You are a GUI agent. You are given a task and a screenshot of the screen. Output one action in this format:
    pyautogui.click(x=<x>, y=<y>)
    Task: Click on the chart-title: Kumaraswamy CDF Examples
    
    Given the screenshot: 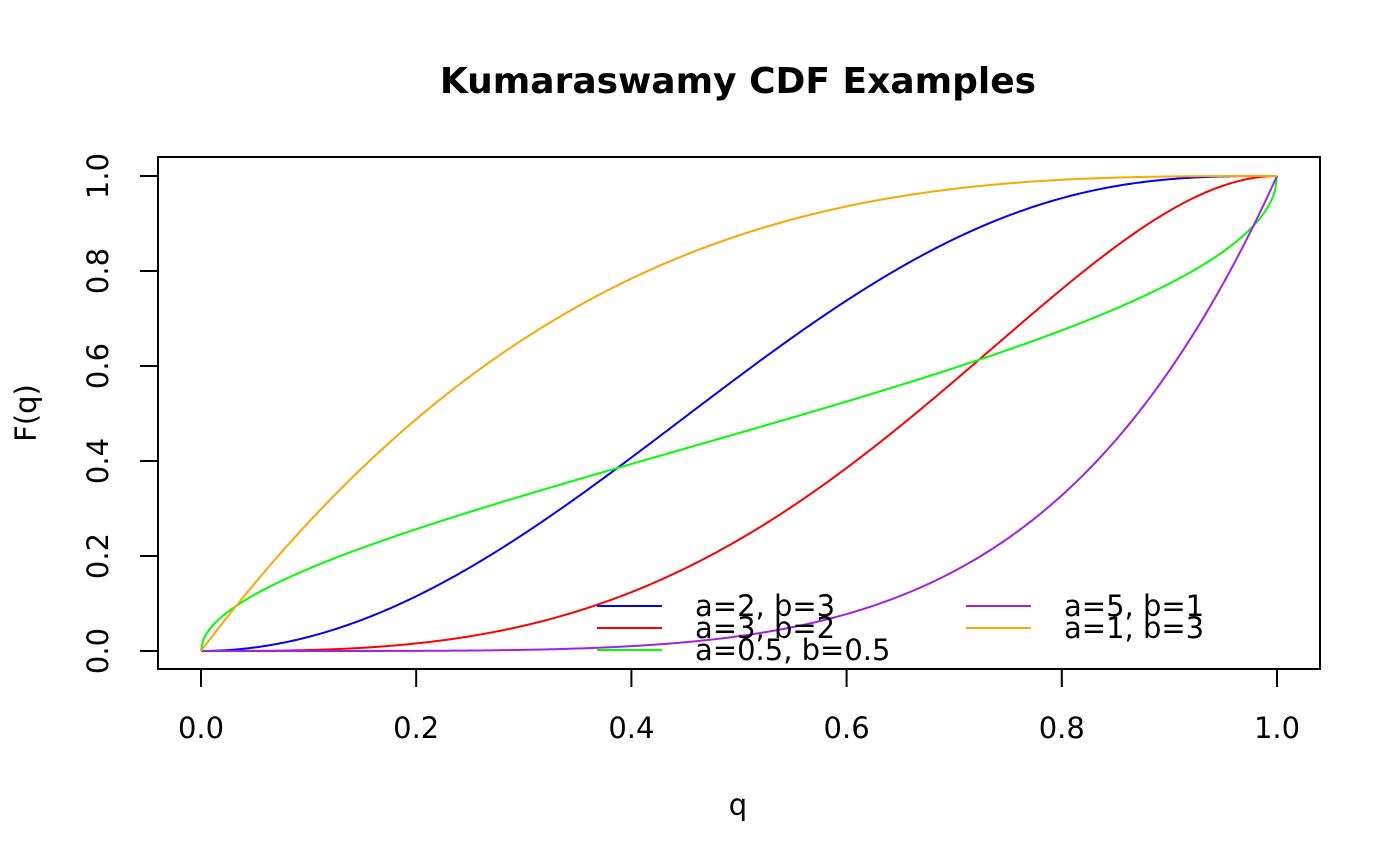 What is the action you would take?
    pyautogui.click(x=738, y=81)
    